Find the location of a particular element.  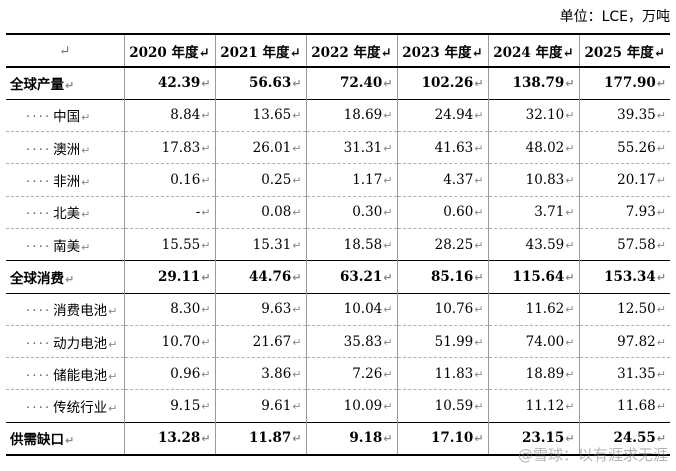

value-cell: 97.82↵ is located at coordinates (624, 341).